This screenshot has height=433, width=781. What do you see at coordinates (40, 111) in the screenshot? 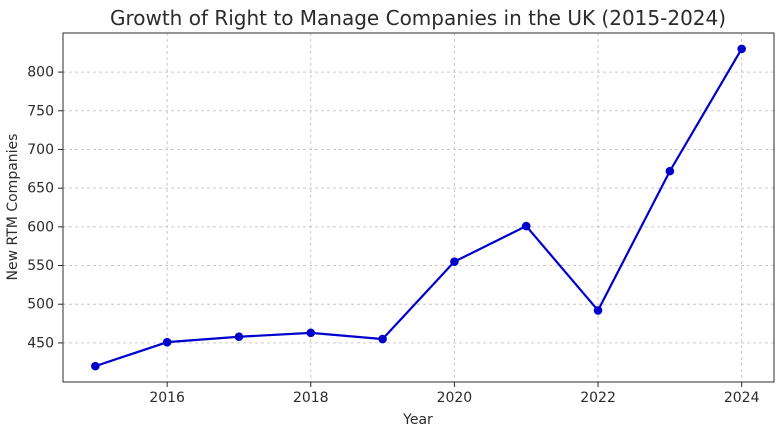
I see `y-tick-label: 750` at bounding box center [40, 111].